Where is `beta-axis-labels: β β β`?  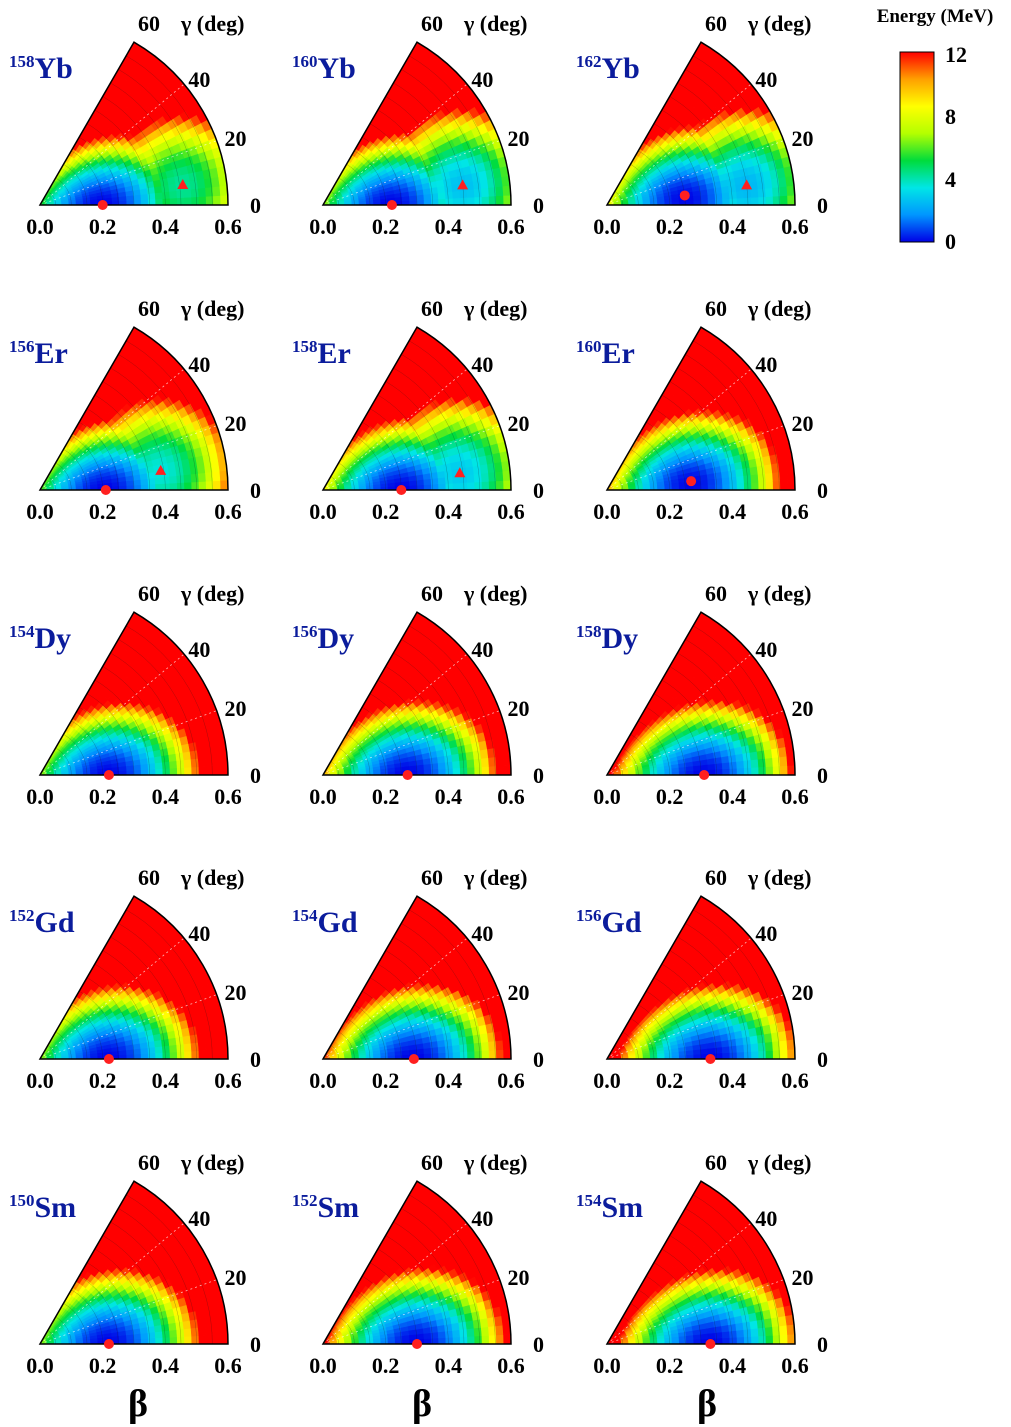
beta-axis-labels: β β β is located at coordinates (422, 1404).